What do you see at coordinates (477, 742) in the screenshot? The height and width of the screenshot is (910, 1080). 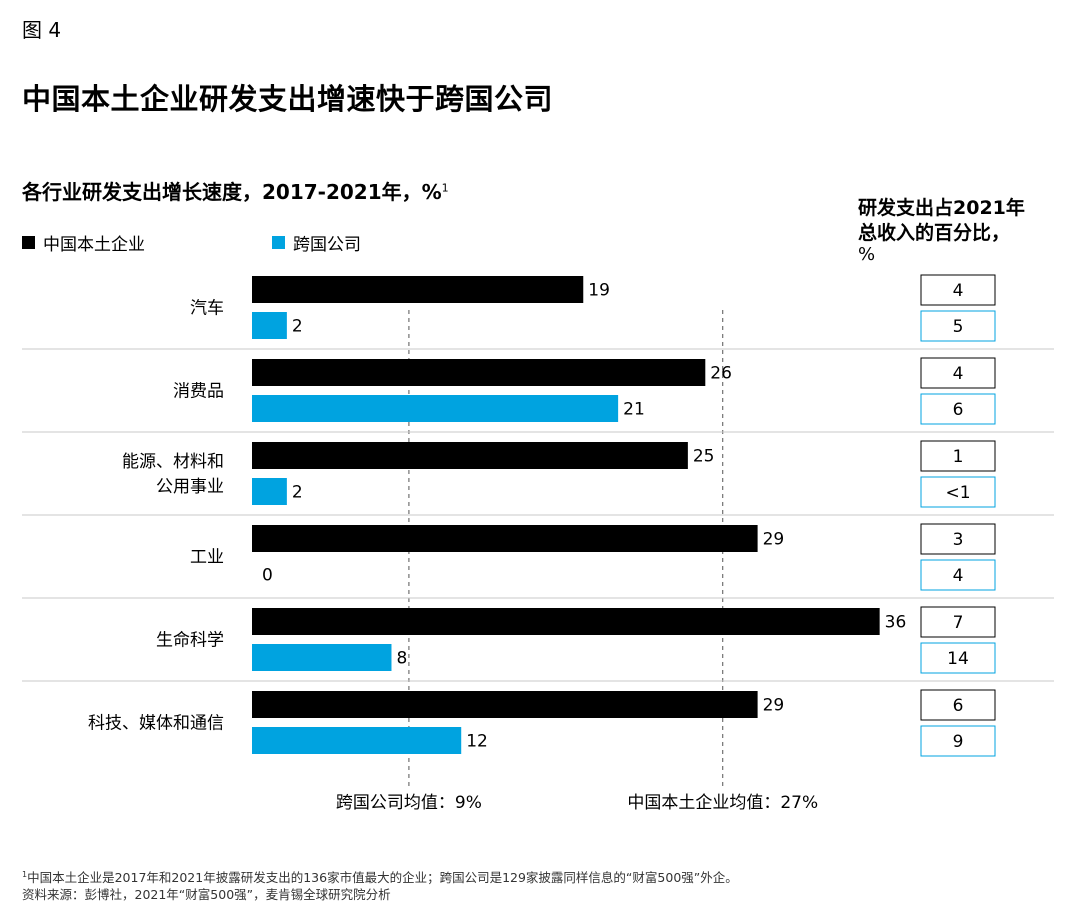 I see `data-label: 12` at bounding box center [477, 742].